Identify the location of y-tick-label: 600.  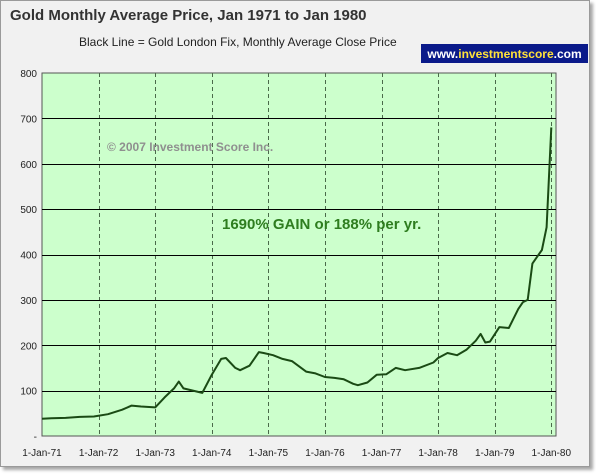
(28, 165).